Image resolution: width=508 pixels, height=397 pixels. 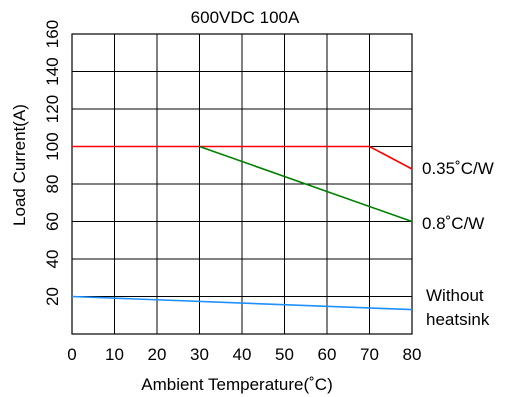 I want to click on x-tick-labels: 0 10 20 30 40 50 60 70 80, so click(x=244, y=354).